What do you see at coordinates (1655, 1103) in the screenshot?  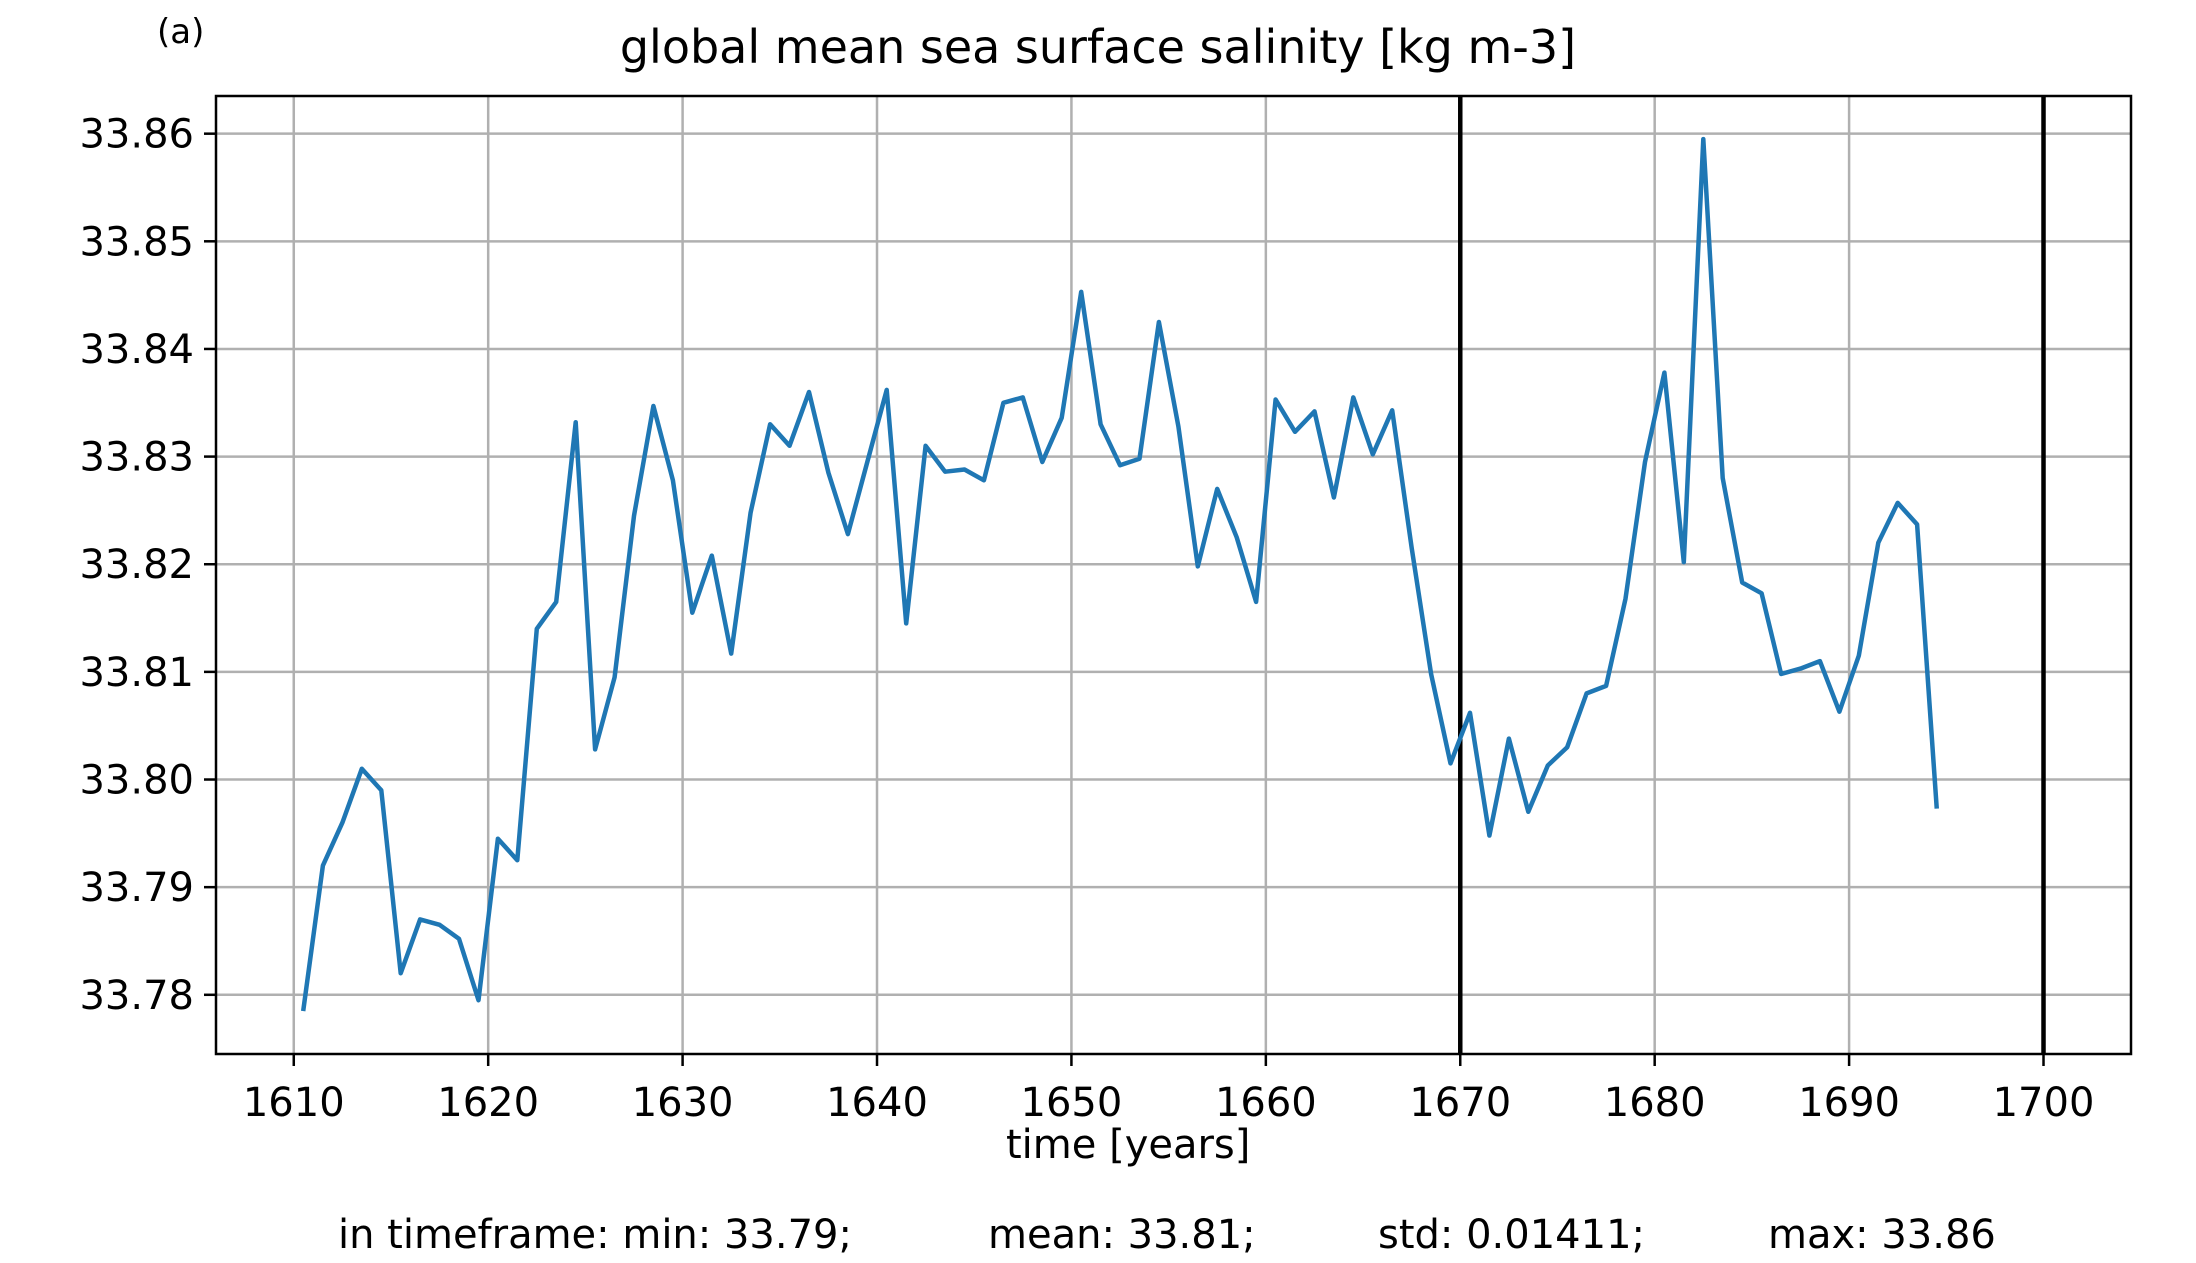 I see `x-tick-label: 1680` at bounding box center [1655, 1103].